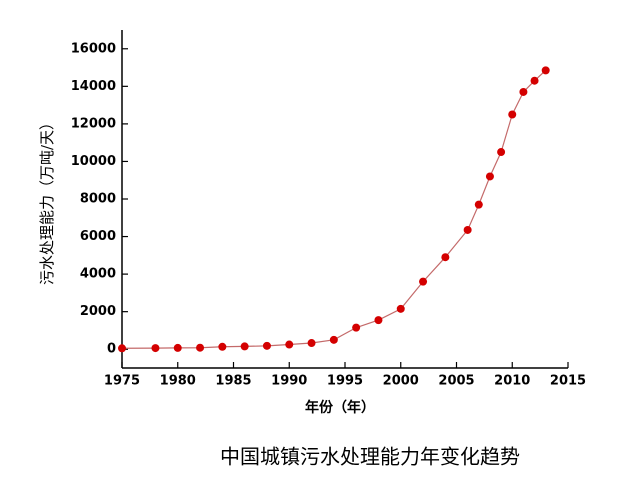  I want to click on y-axis-label: 污水处理能力（万吨/天）, so click(47, 200).